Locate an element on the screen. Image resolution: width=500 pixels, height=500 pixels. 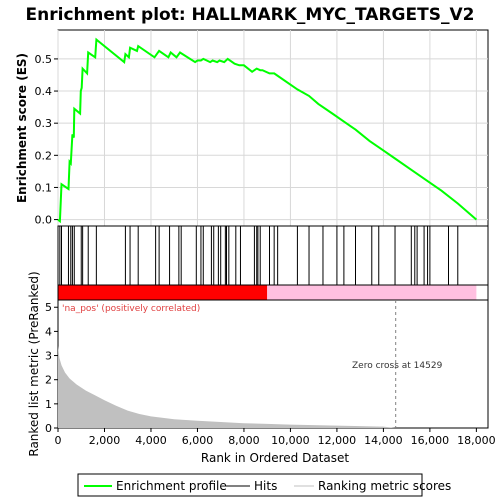
x-tick-label: 10,000 is located at coordinates (290, 440).